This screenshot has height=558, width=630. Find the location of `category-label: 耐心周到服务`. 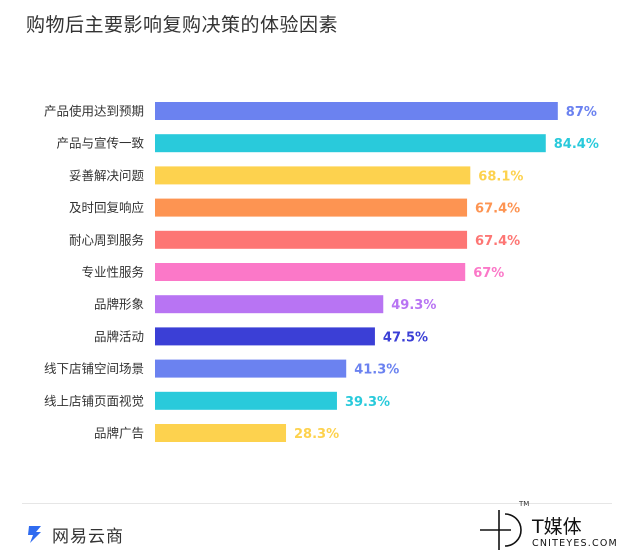

category-label: 耐心周到服务 is located at coordinates (106, 239).